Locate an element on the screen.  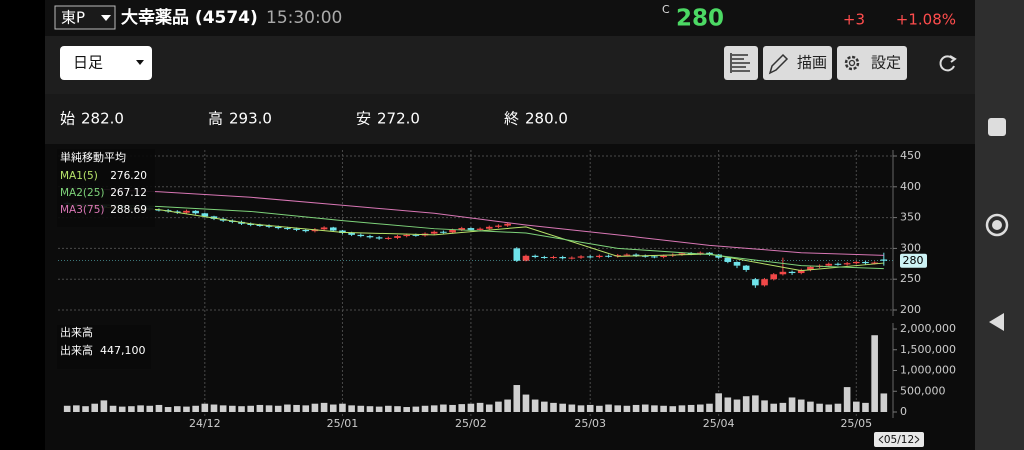
header-bar is located at coordinates (510, 18).